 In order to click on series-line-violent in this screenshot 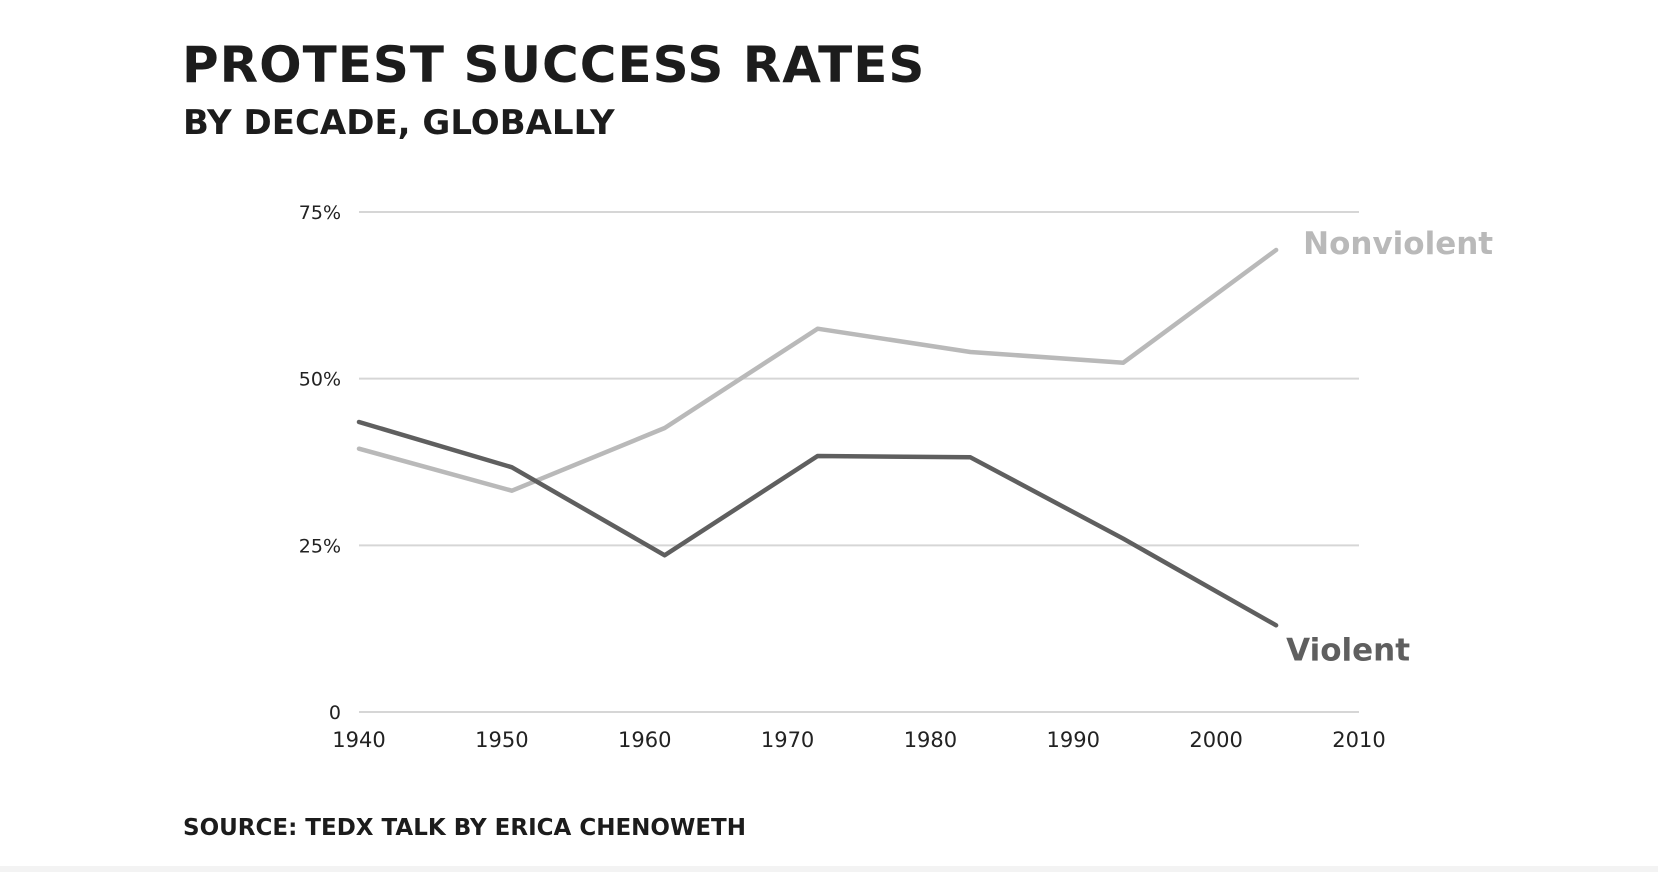, I will do `click(817, 523)`.